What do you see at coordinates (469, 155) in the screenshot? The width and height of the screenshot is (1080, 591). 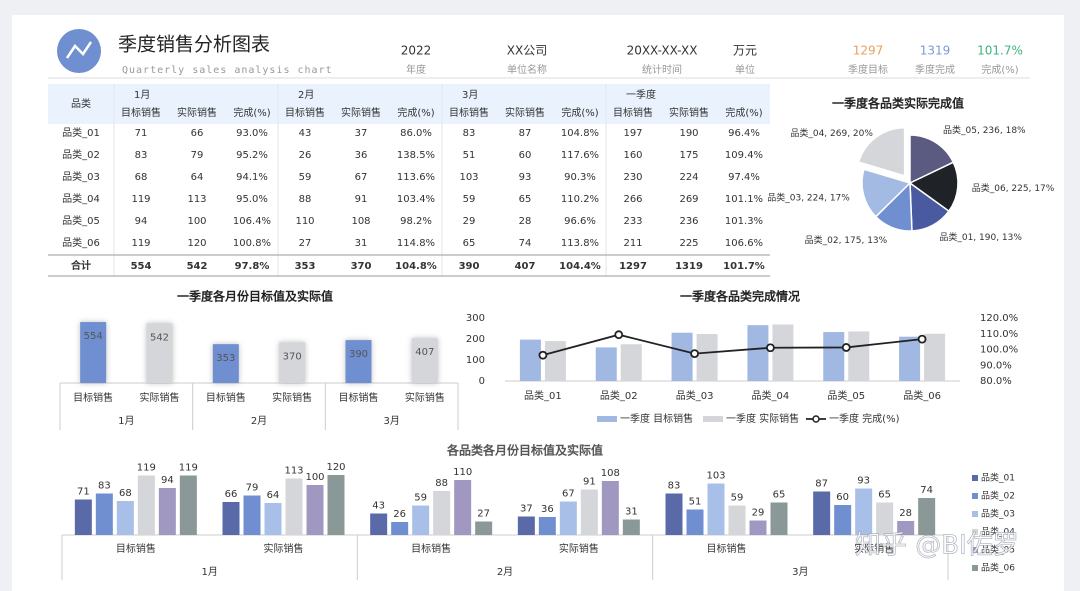 I see `table-cell: 51` at bounding box center [469, 155].